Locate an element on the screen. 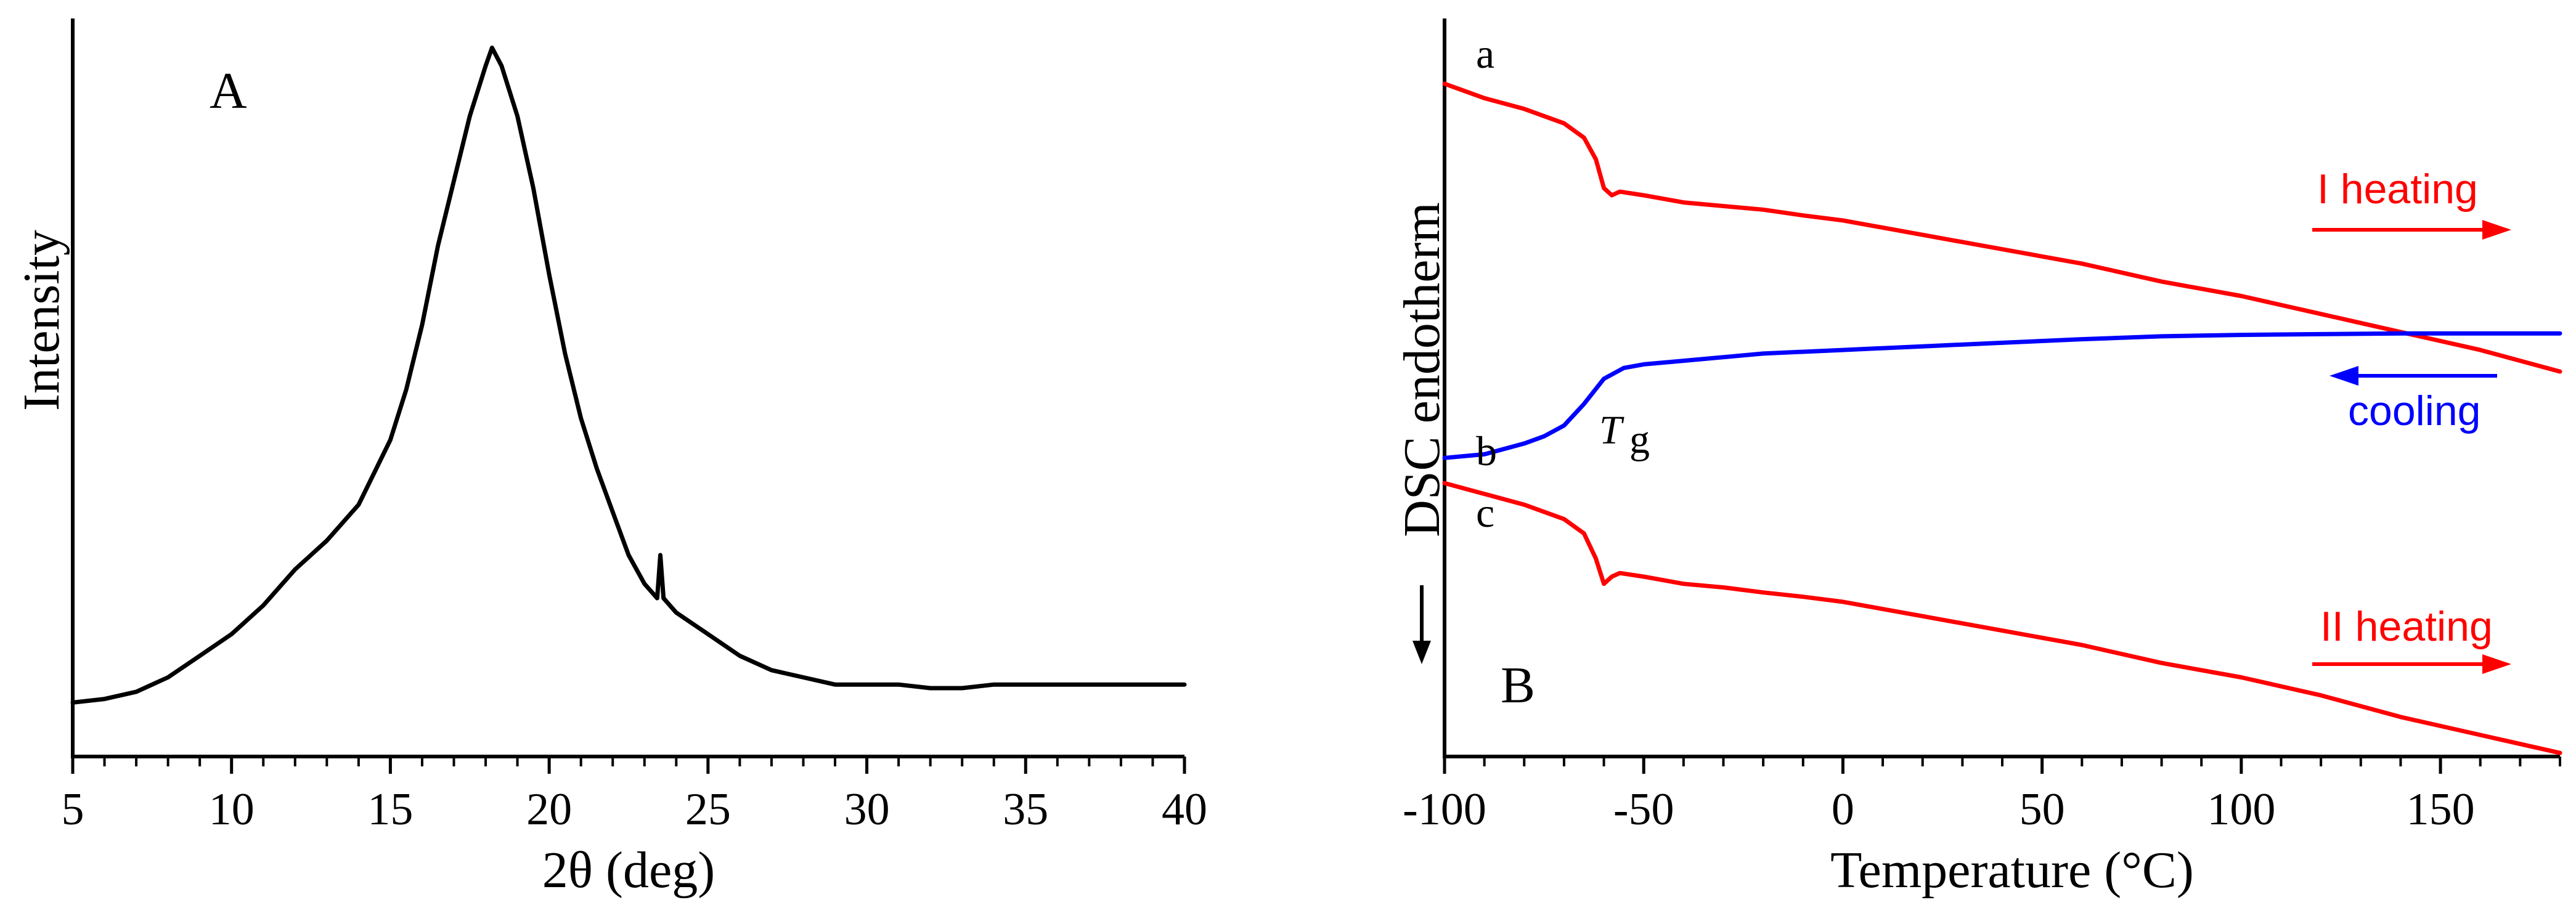 The width and height of the screenshot is (2576, 913). x-tick-label: 25 is located at coordinates (708, 809).